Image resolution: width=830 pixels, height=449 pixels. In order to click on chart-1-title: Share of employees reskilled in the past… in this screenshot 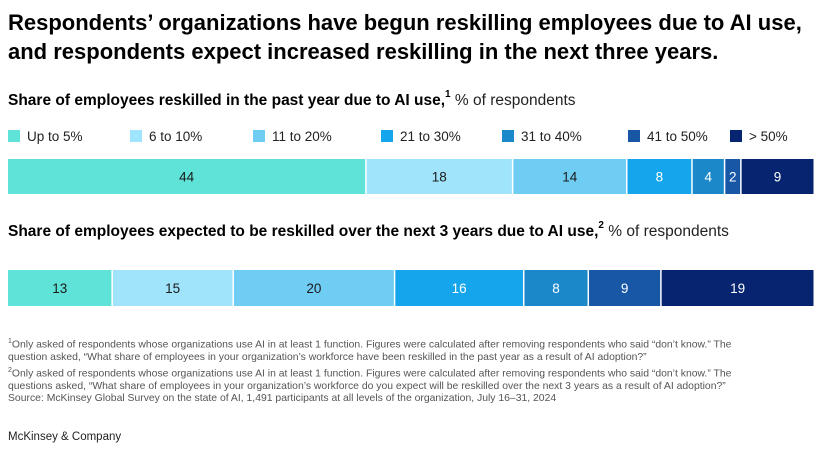, I will do `click(292, 99)`.